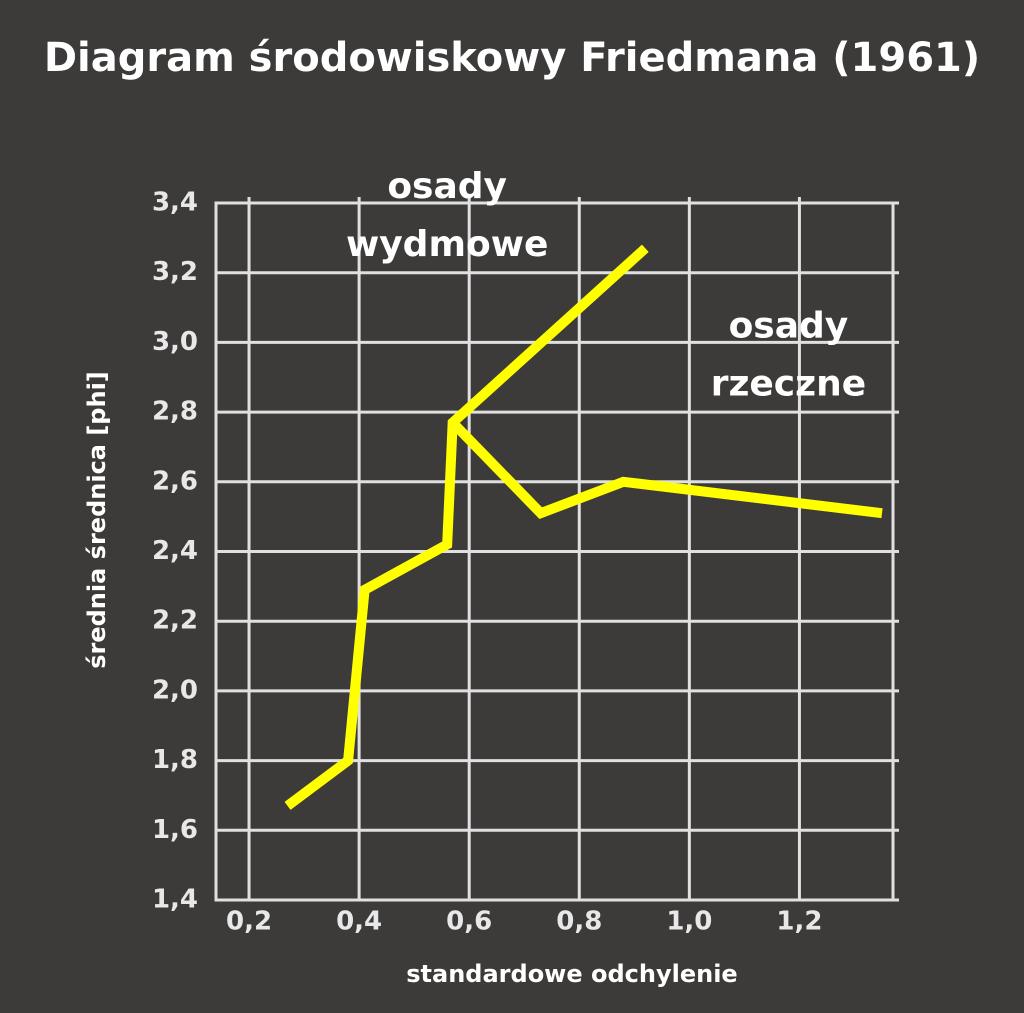 The height and width of the screenshot is (1013, 1024). I want to click on y-tick-label: 2,2, so click(175, 621).